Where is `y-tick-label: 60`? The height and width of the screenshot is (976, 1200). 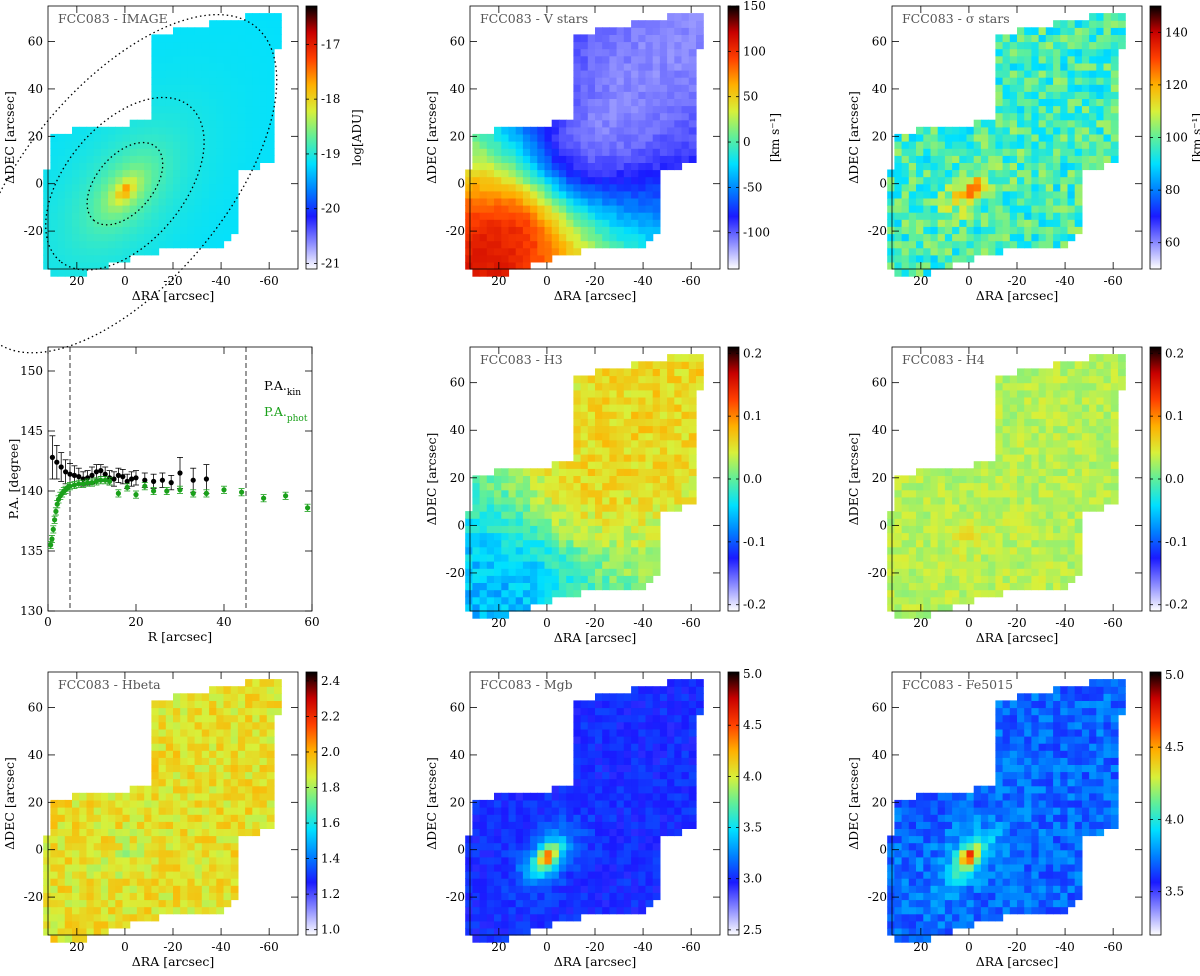 y-tick-label: 60 is located at coordinates (35, 42).